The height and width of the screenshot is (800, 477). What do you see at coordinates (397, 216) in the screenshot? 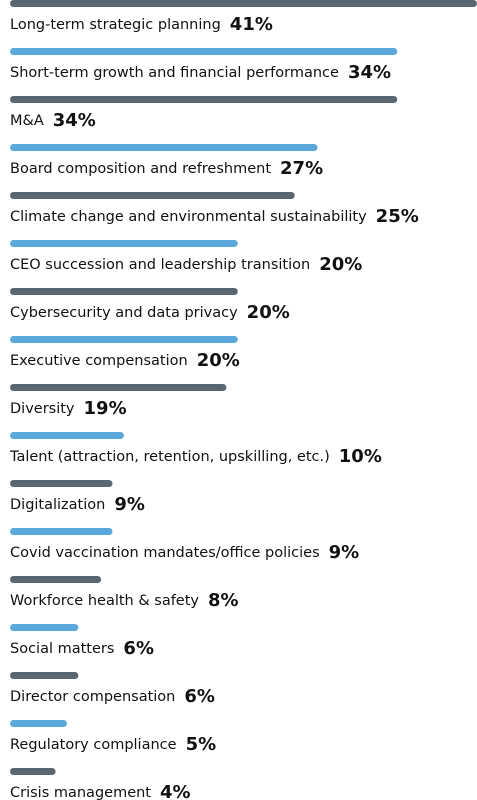
I see `value-label: 25%` at bounding box center [397, 216].